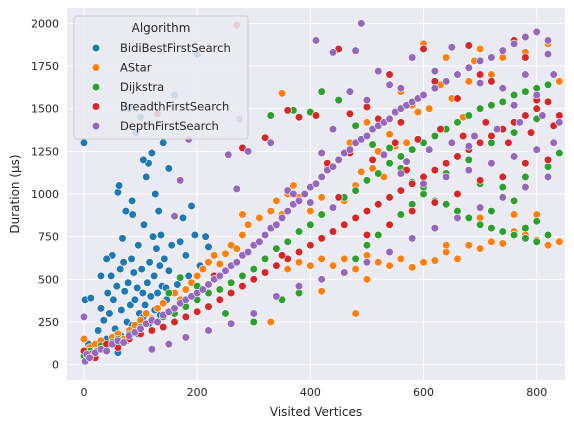 The width and height of the screenshot is (574, 428). What do you see at coordinates (536, 392) in the screenshot?
I see `x-tick-label: 800` at bounding box center [536, 392].